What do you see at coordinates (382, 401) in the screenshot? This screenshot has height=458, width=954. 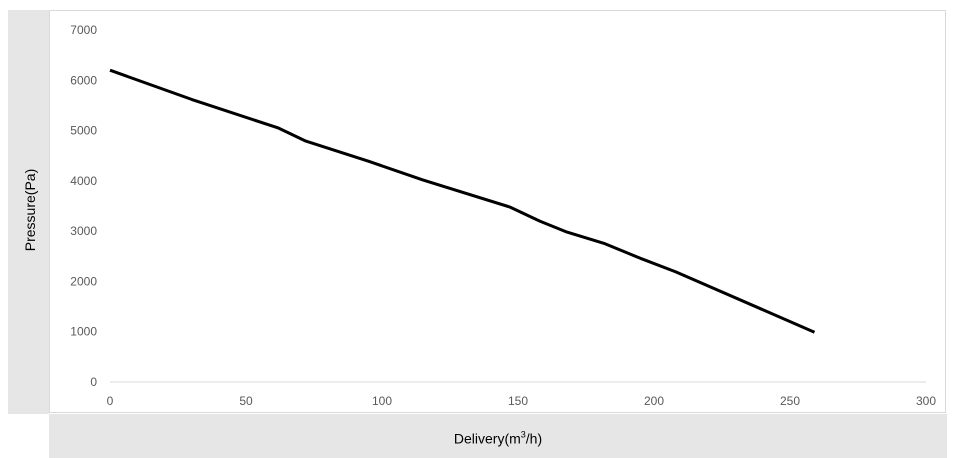 I see `x-tick-label: 100` at bounding box center [382, 401].